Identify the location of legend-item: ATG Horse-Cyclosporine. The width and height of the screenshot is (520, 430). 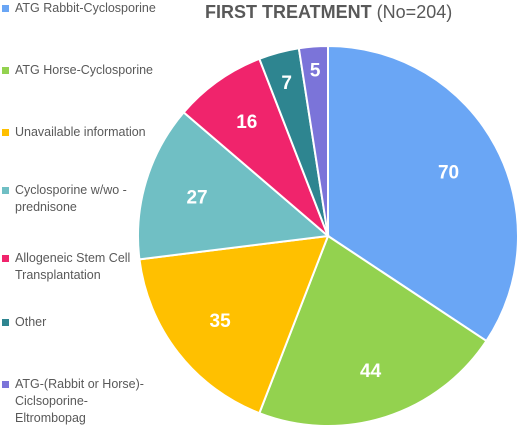
(98, 70).